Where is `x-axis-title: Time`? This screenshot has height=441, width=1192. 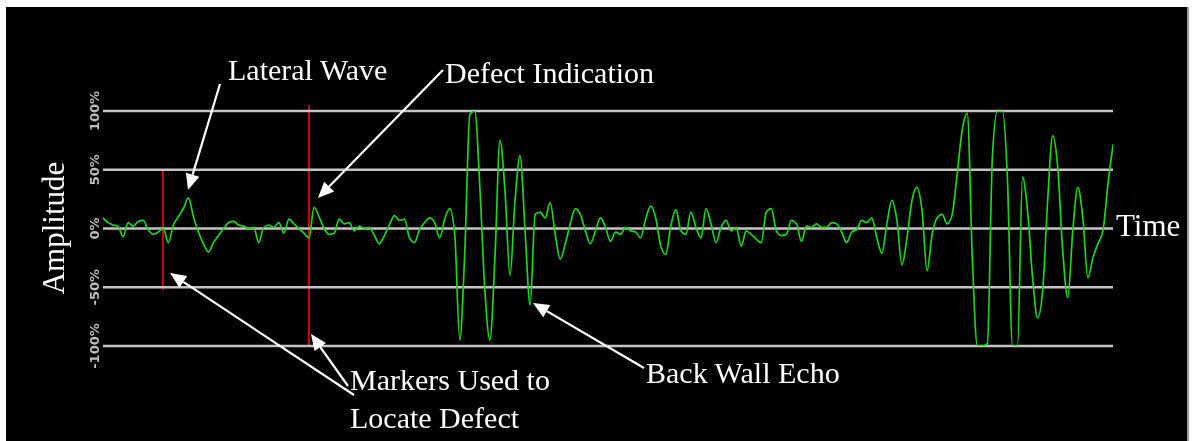
x-axis-title: Time is located at coordinates (1148, 225).